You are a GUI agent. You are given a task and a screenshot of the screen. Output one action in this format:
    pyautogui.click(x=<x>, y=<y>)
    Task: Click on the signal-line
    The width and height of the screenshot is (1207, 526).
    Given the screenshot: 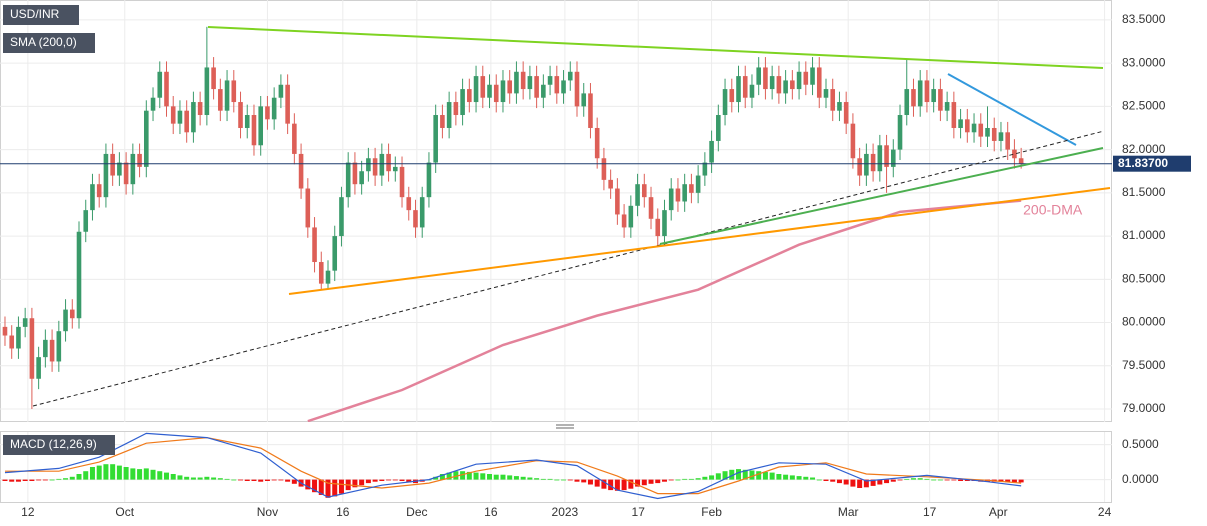 What is the action you would take?
    pyautogui.click(x=513, y=465)
    